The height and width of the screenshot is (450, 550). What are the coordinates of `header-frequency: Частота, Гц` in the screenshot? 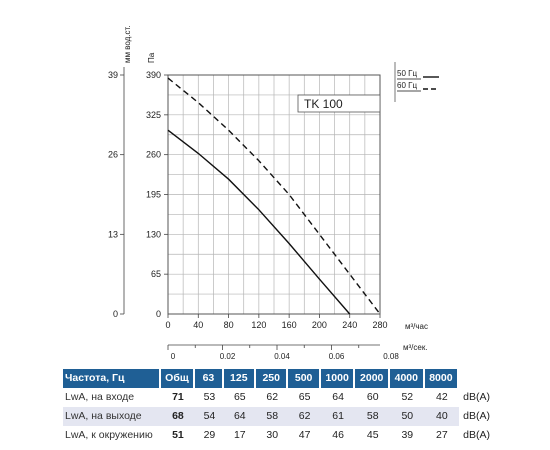 It's located at (112, 378).